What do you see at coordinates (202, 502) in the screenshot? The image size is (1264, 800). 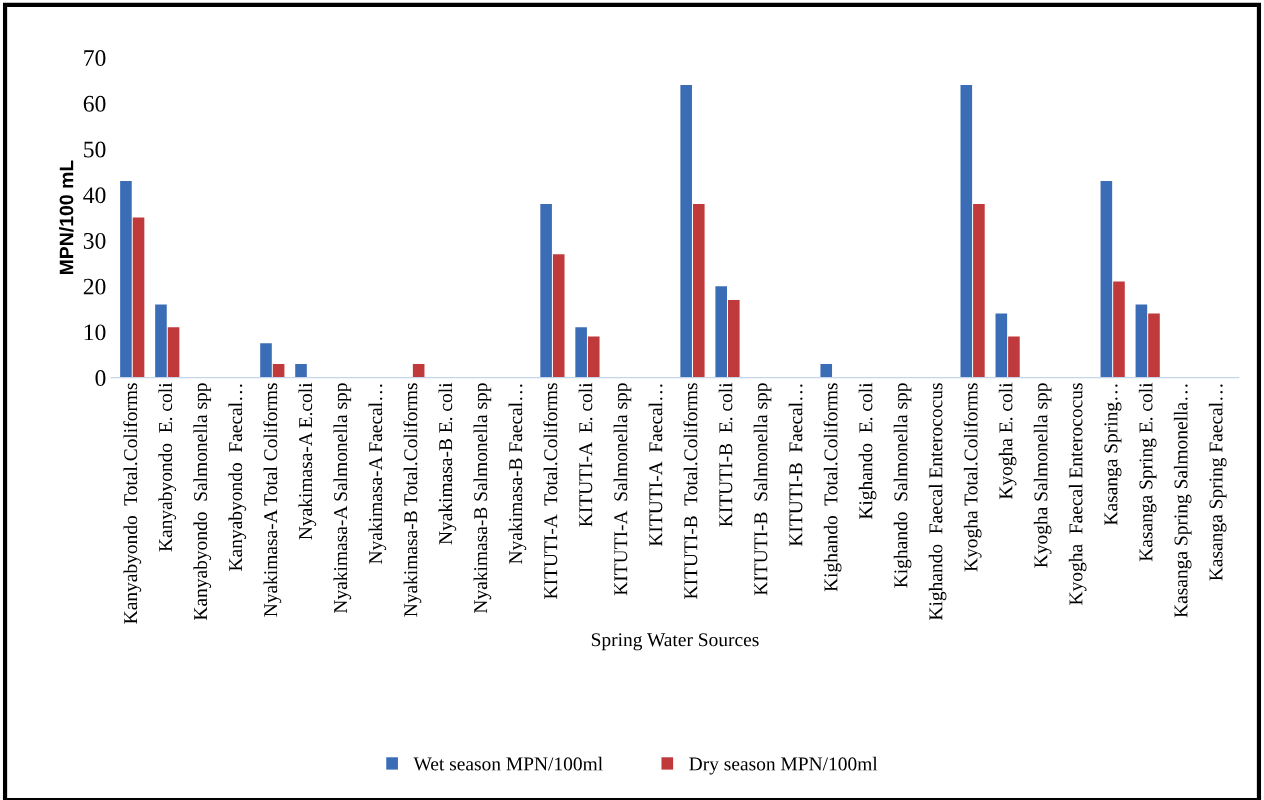 I see `x-tick-label: Kanyabyondo Salmonella spp` at bounding box center [202, 502].